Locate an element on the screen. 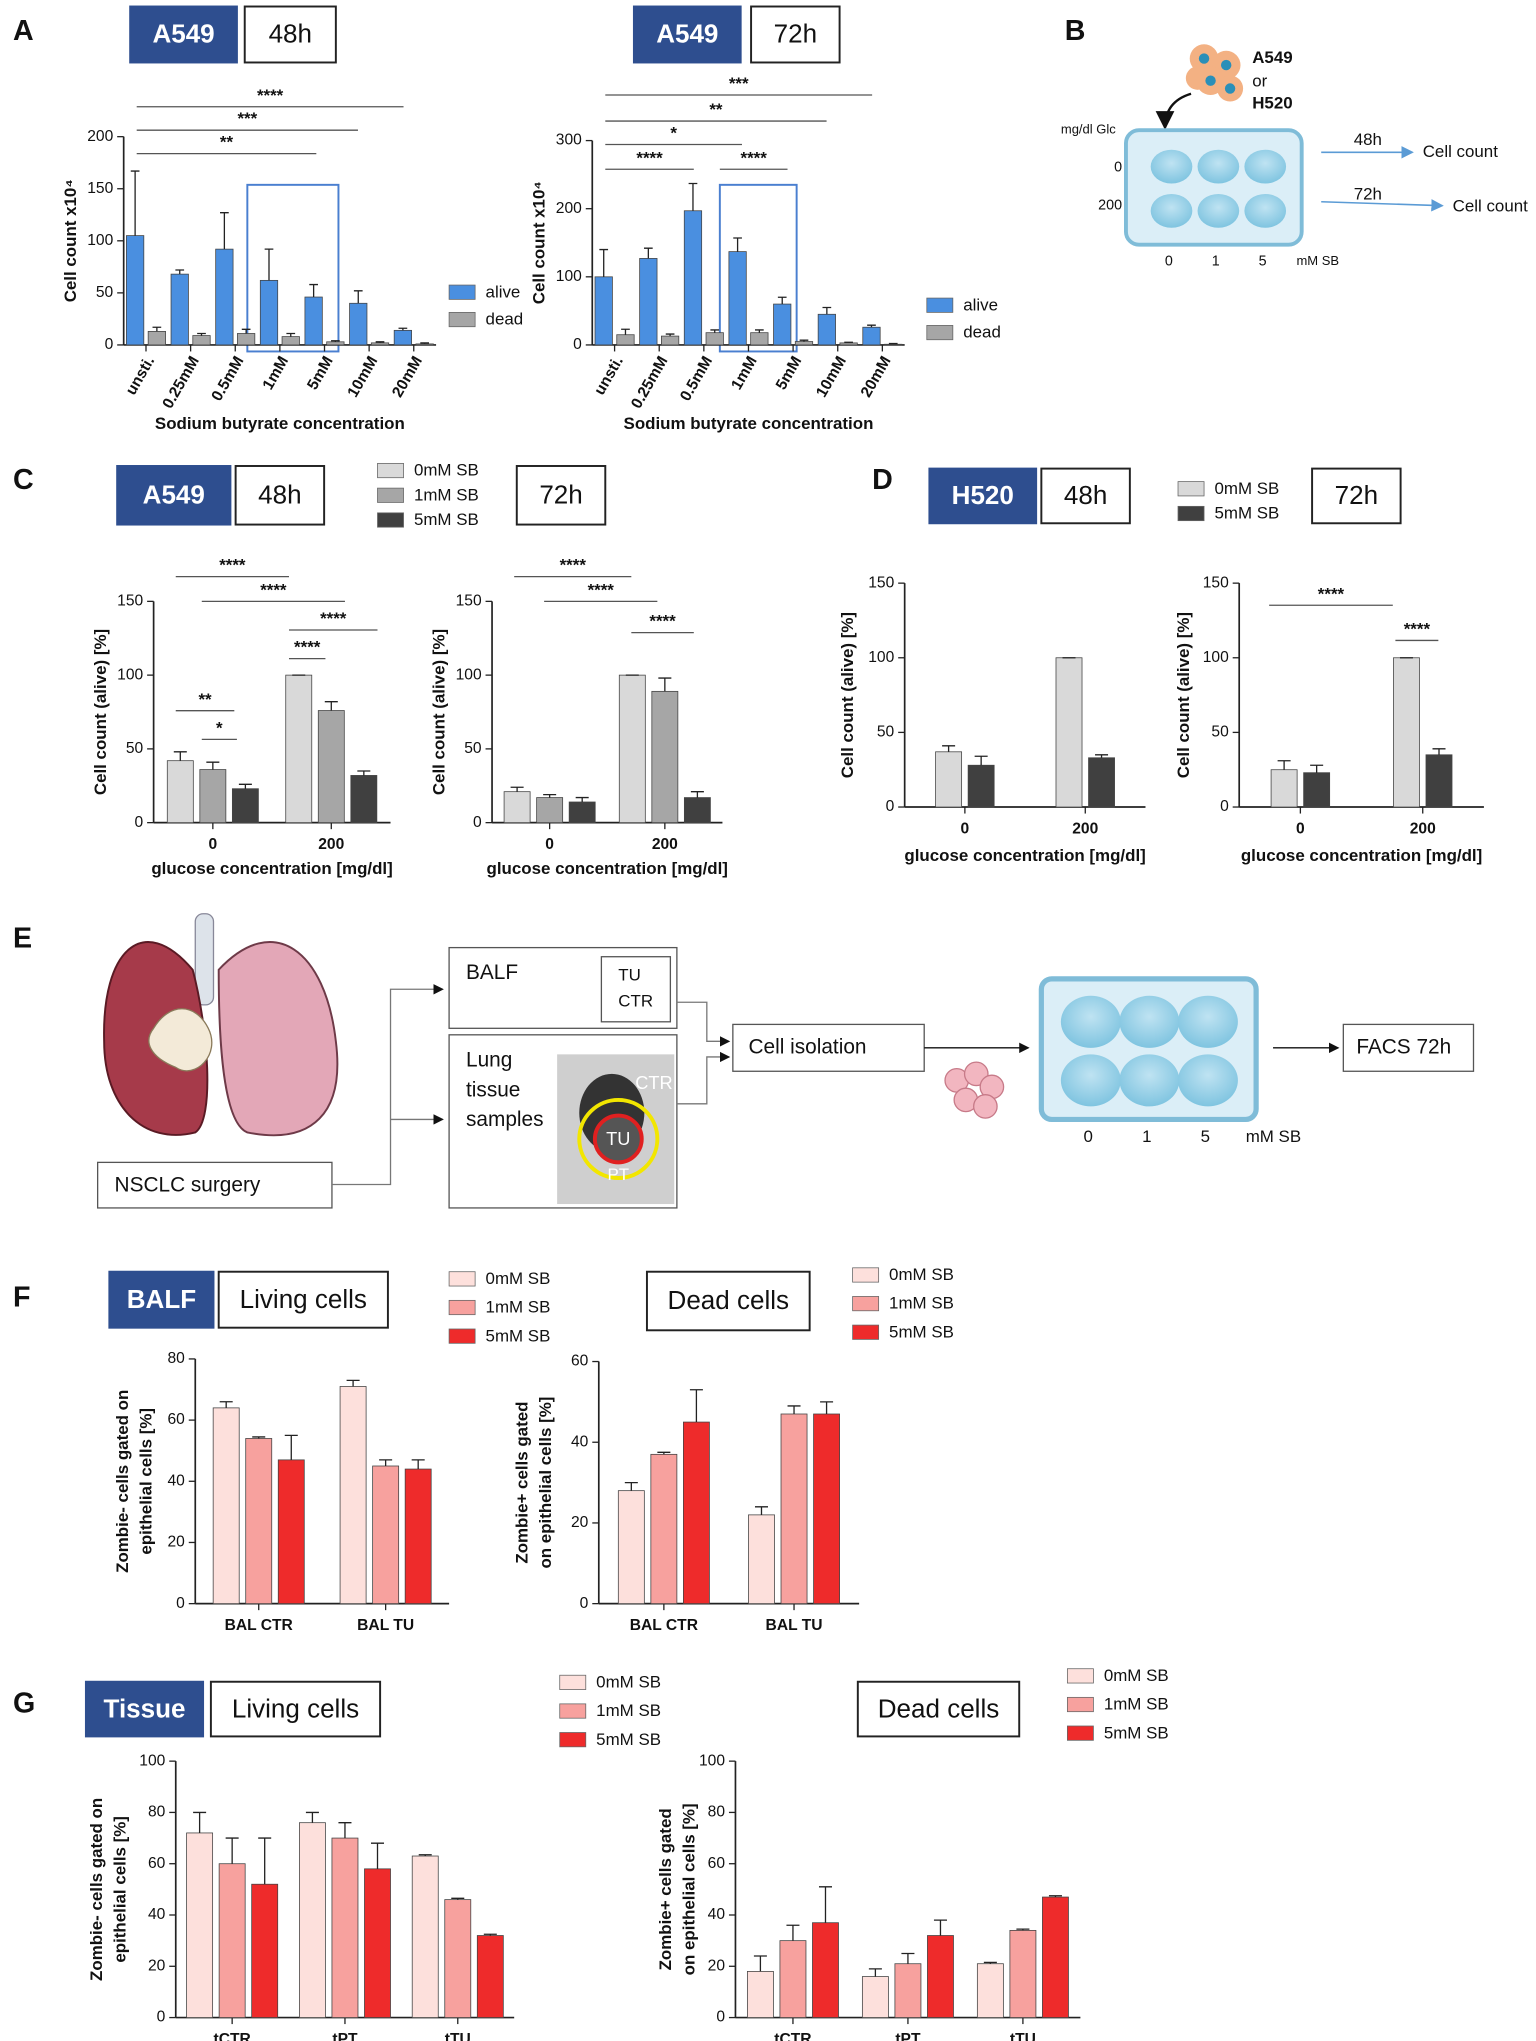 The image size is (1536, 2041). y-tick-label: 150 is located at coordinates (130, 600).